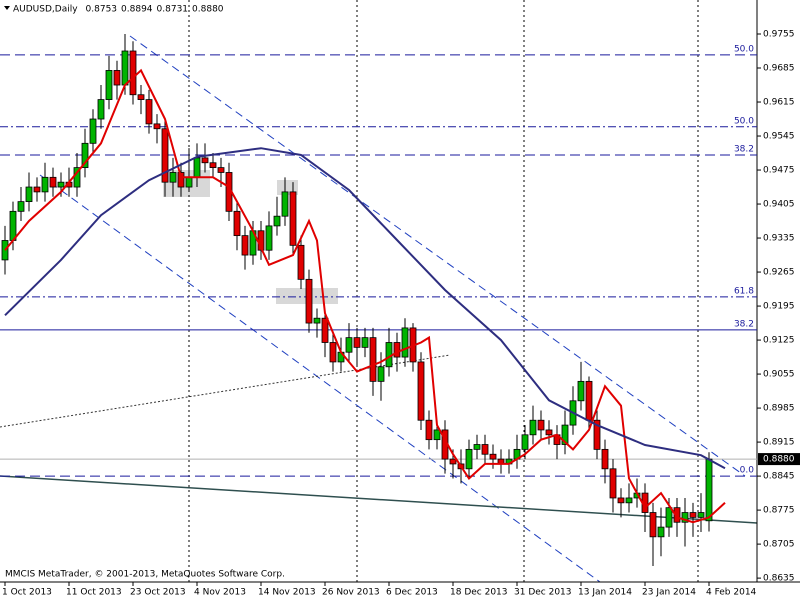 The height and width of the screenshot is (600, 800). Describe the element at coordinates (220, 593) in the screenshot. I see `x-tick-label: 4 Nov 2013` at that location.